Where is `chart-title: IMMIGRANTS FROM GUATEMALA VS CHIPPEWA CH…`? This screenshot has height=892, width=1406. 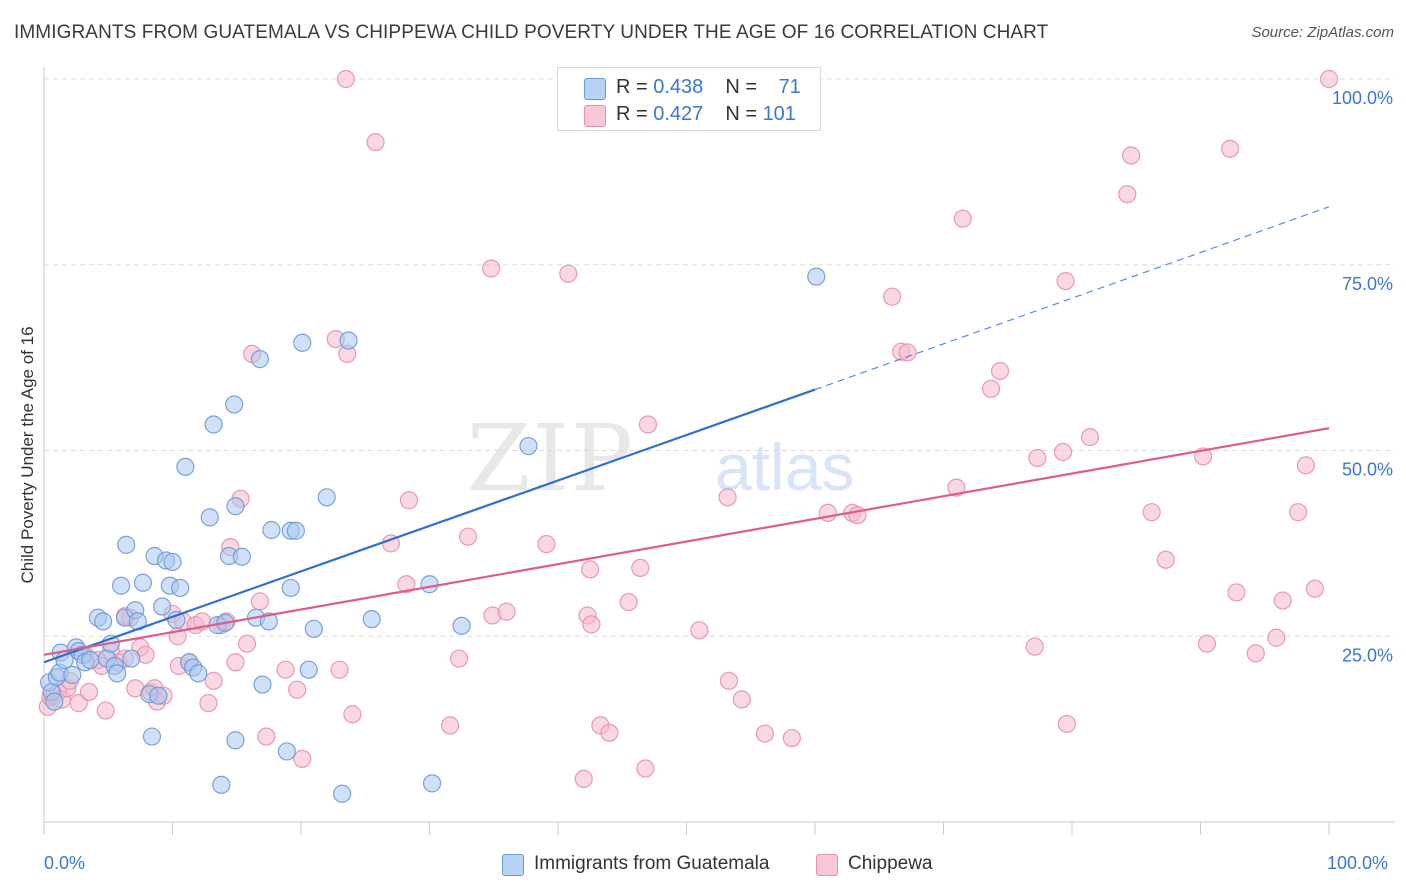 chart-title: IMMIGRANTS FROM GUATEMALA VS CHIPPEWA CH… is located at coordinates (531, 32).